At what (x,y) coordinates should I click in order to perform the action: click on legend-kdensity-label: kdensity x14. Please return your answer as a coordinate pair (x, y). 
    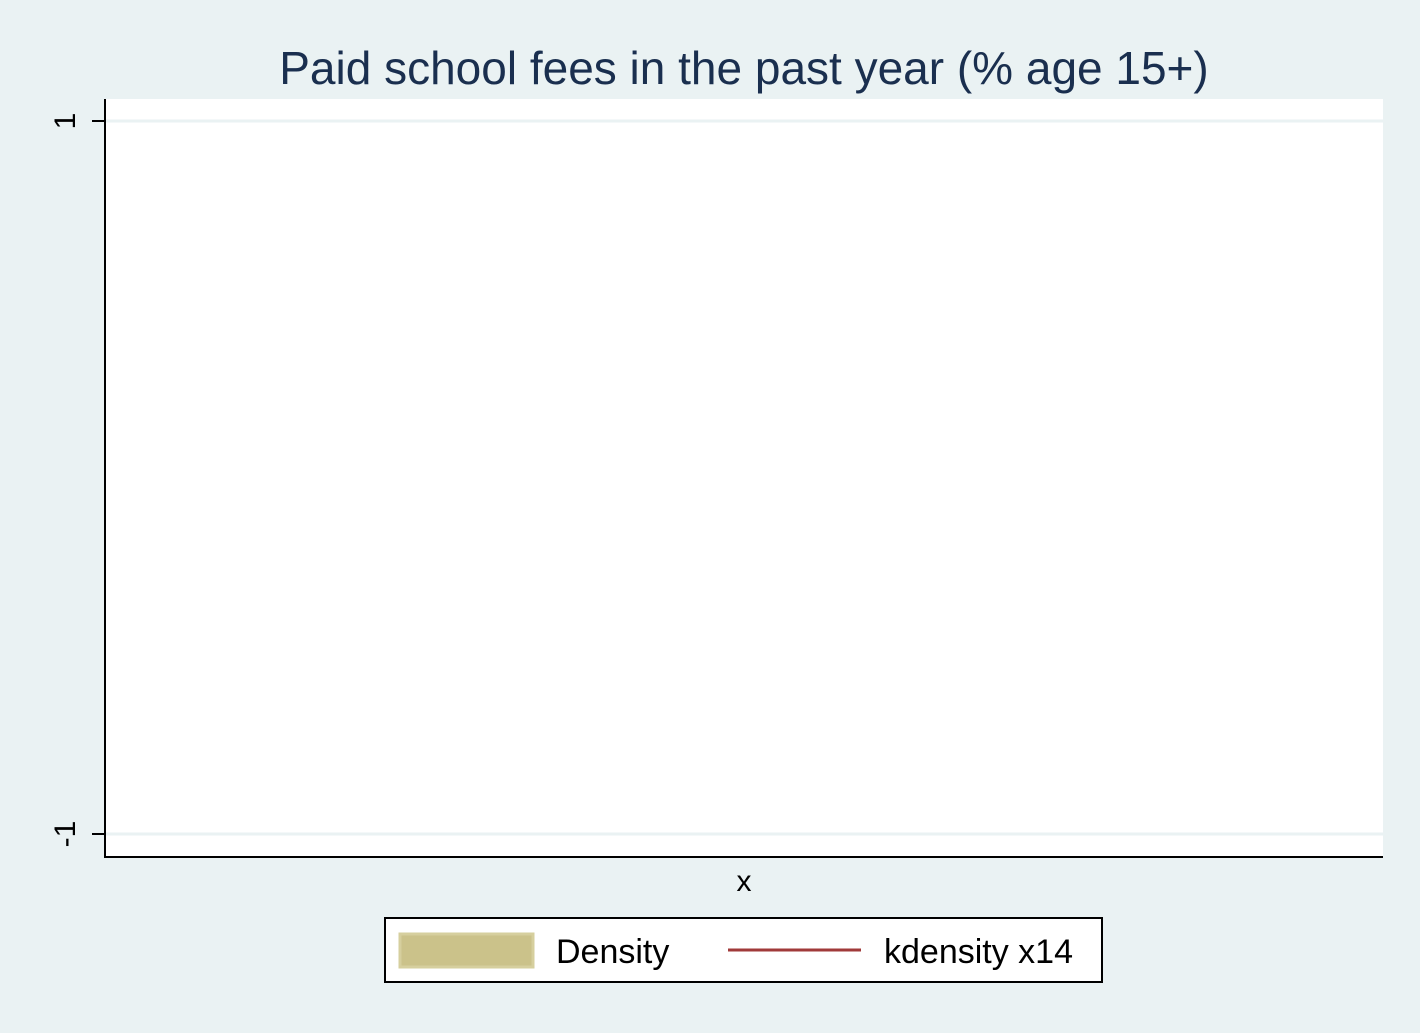
    Looking at the image, I should click on (978, 952).